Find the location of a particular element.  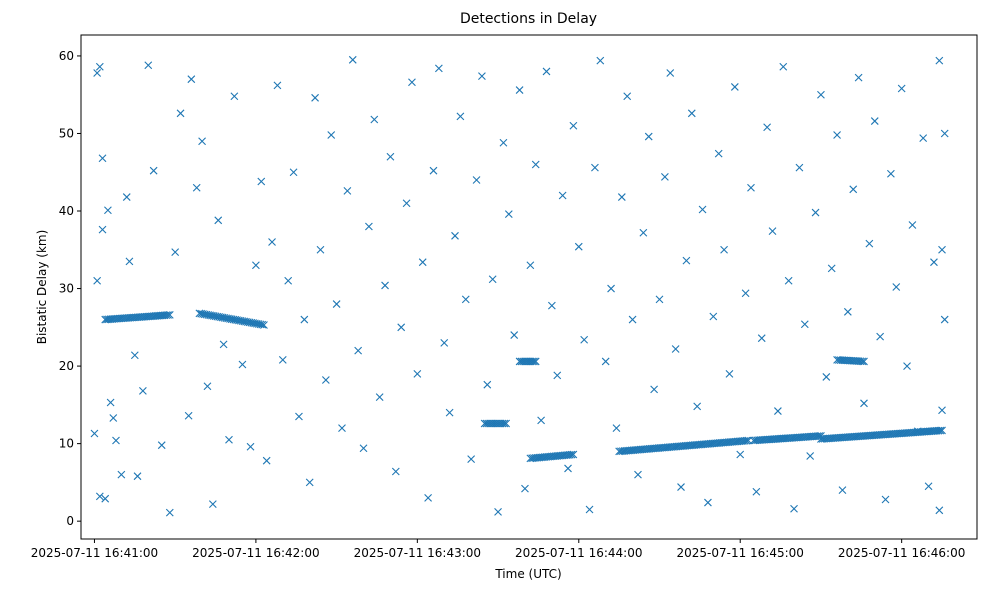

x-axis-label: Time (UTC) is located at coordinates (527, 574).